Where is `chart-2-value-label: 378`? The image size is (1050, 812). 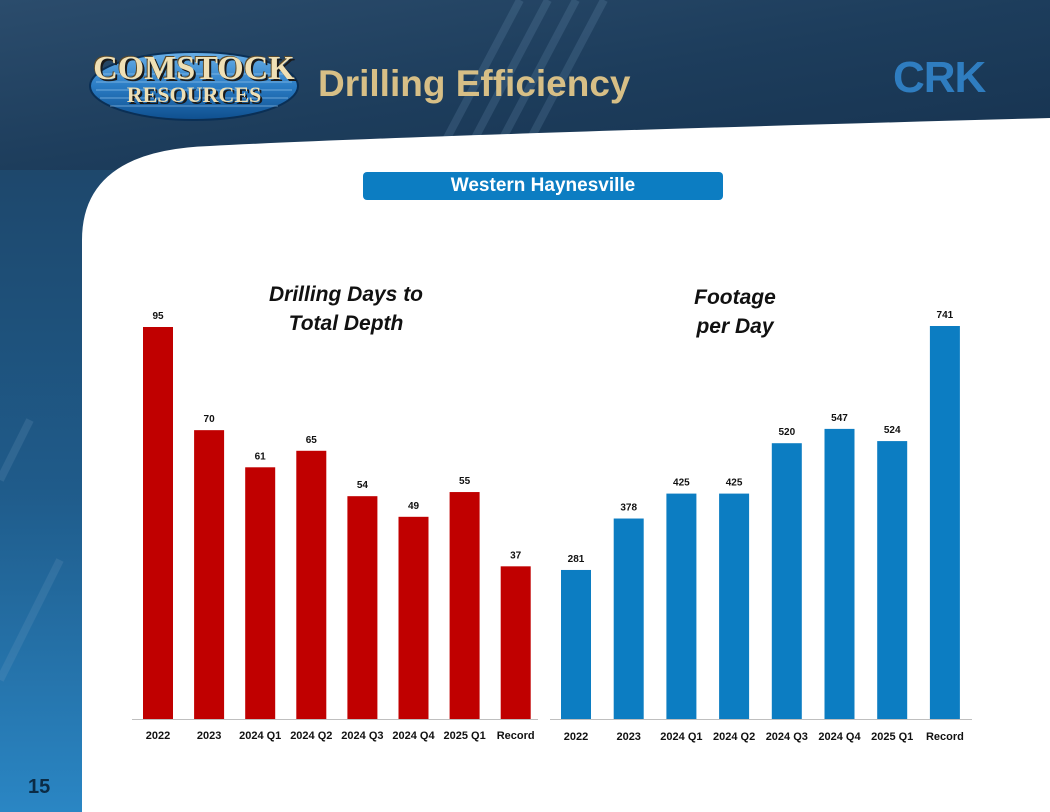
chart-2-value-label: 378 is located at coordinates (628, 508).